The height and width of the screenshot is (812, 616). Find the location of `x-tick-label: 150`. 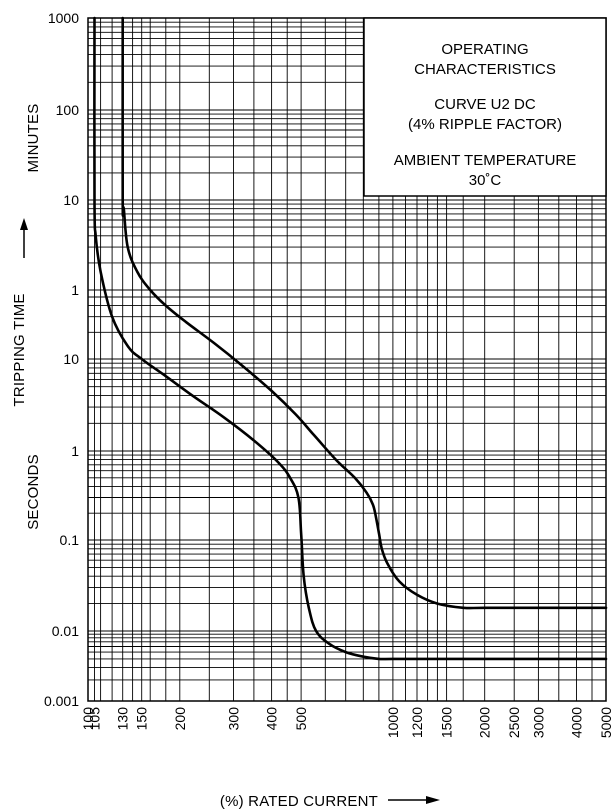

x-tick-label: 150 is located at coordinates (142, 719).